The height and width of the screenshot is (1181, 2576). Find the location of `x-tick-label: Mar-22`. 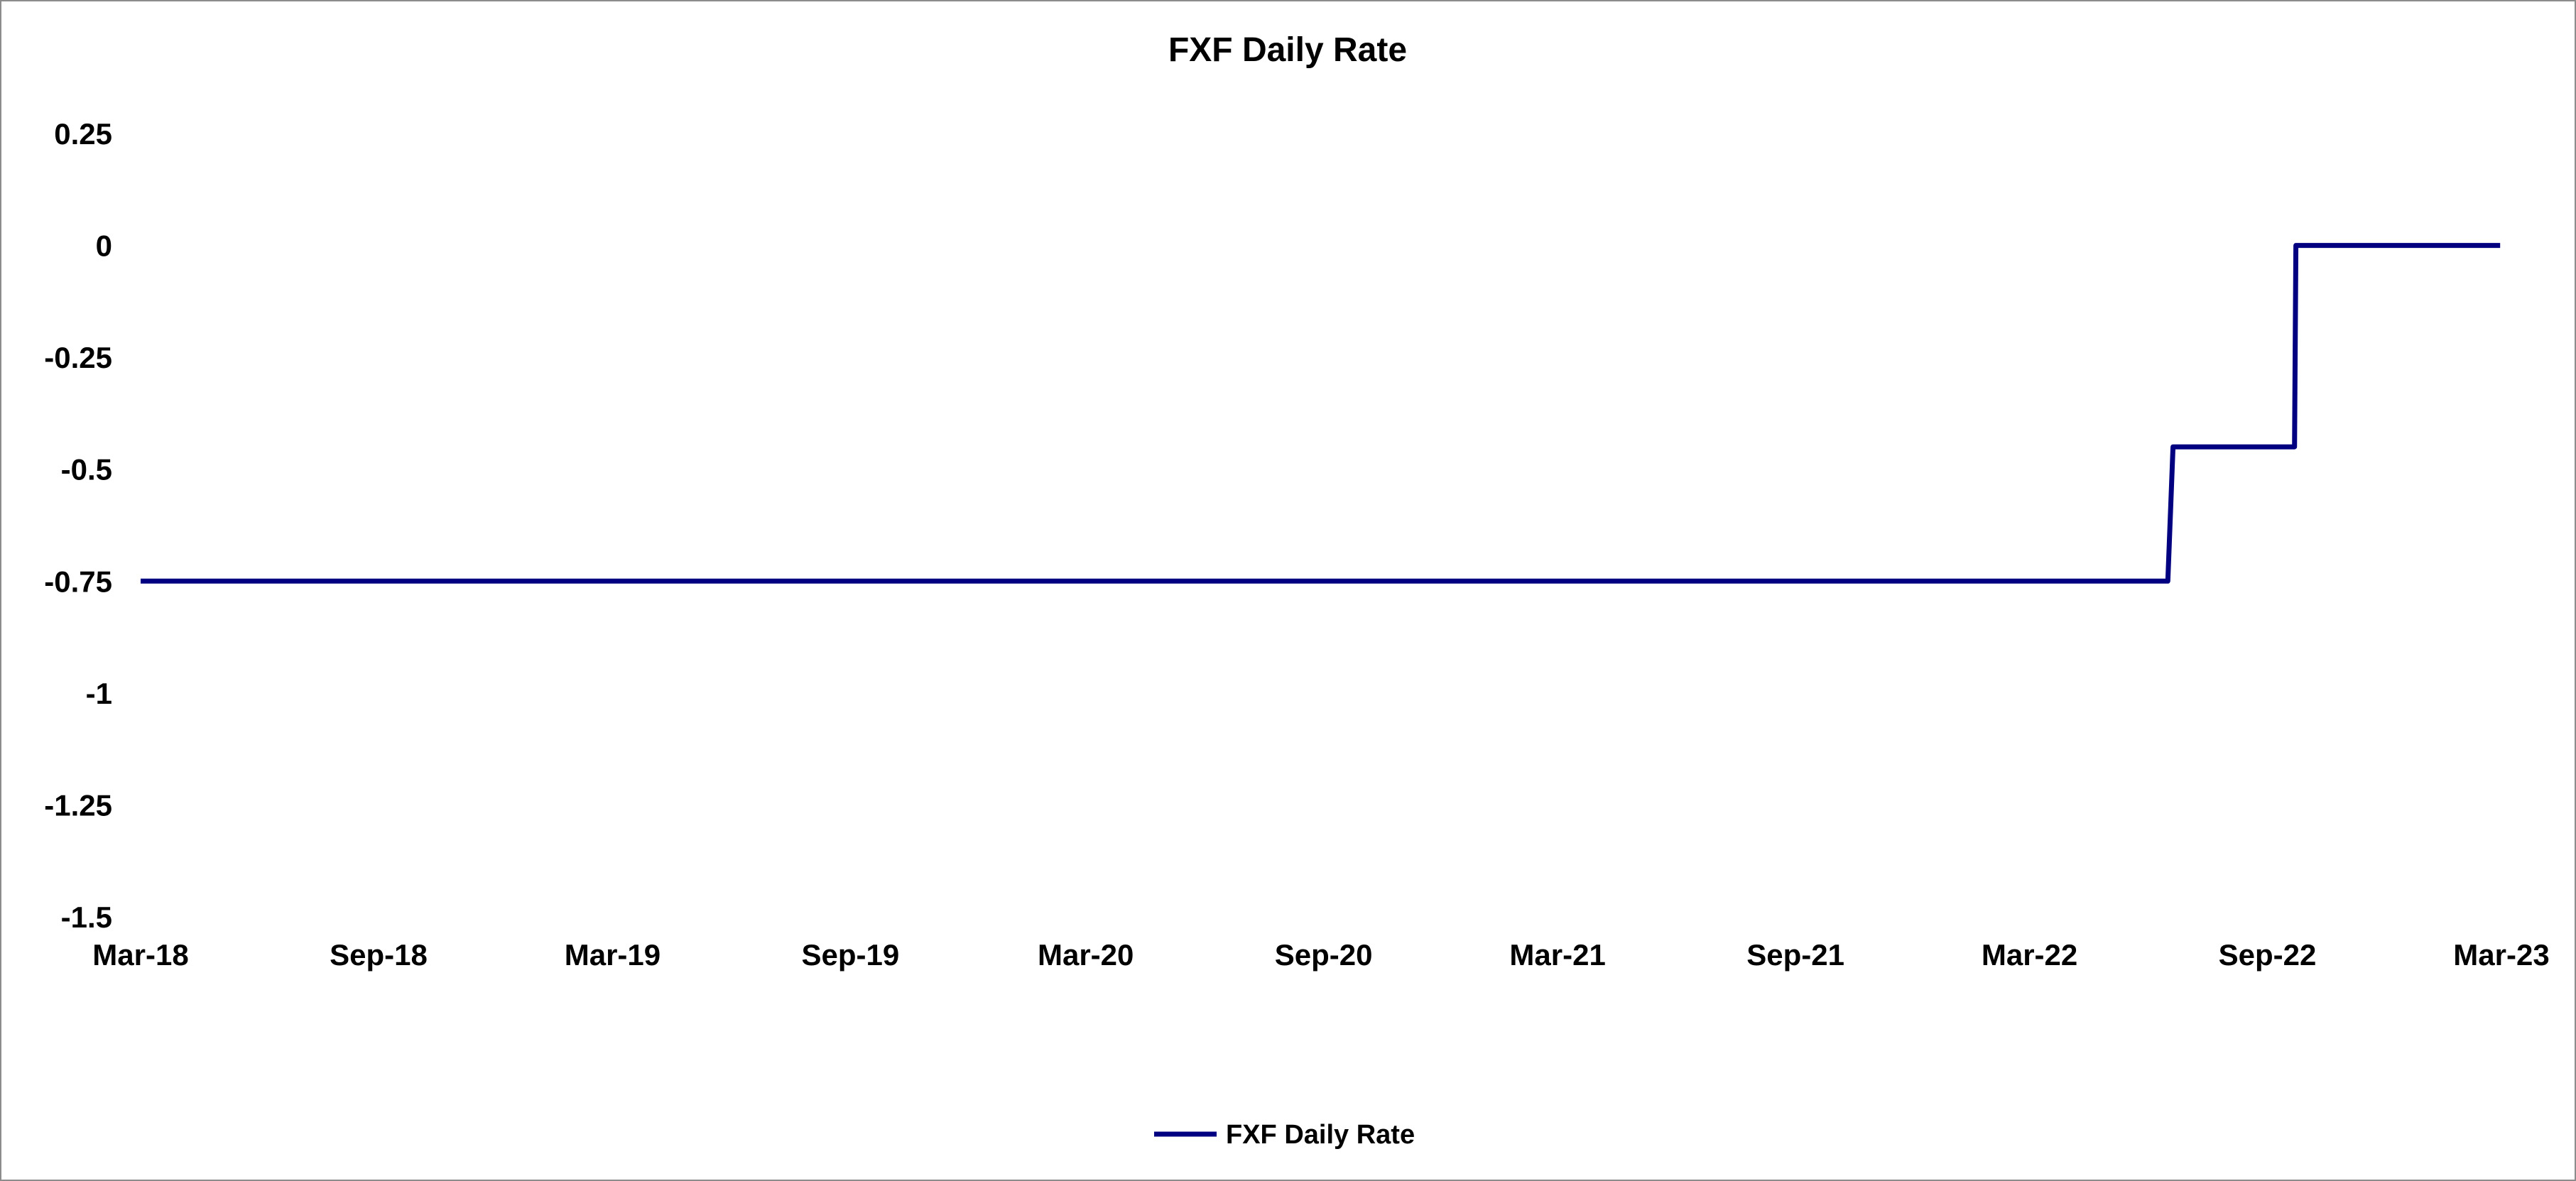

x-tick-label: Mar-22 is located at coordinates (2030, 955).